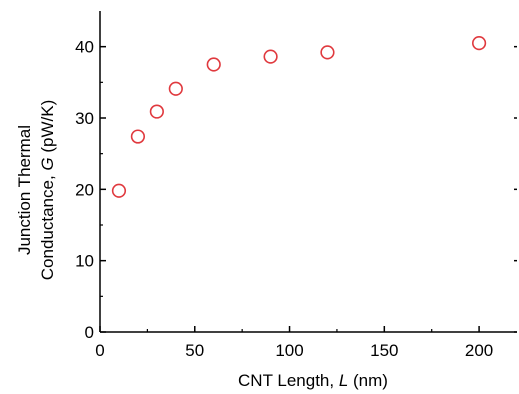 The width and height of the screenshot is (519, 394). What do you see at coordinates (89, 332) in the screenshot?
I see `y-tick-label: 0` at bounding box center [89, 332].